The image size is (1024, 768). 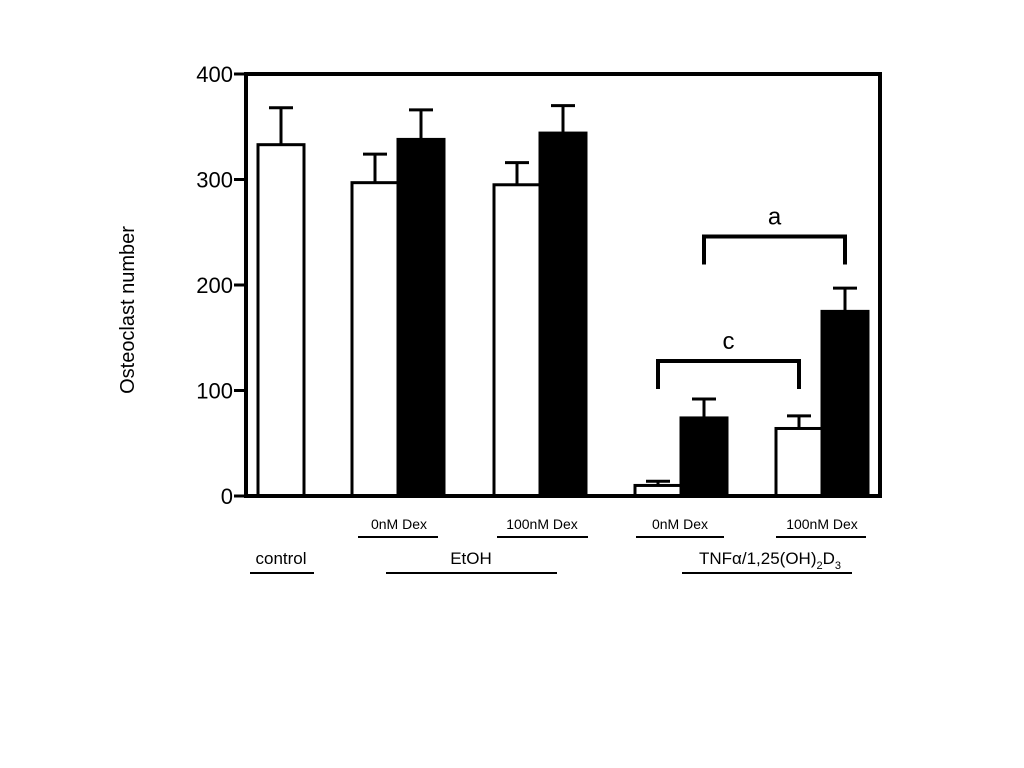 What do you see at coordinates (774, 249) in the screenshot?
I see `significance-bracket-a` at bounding box center [774, 249].